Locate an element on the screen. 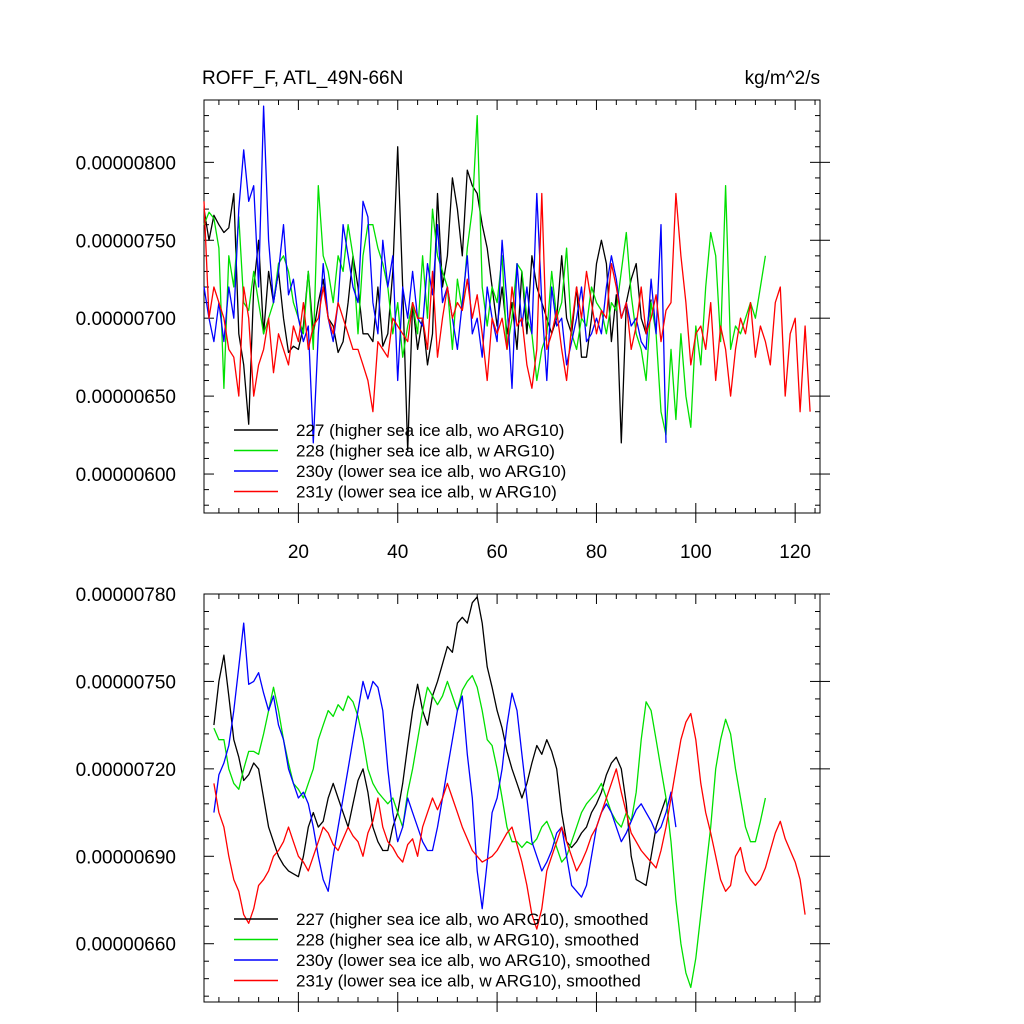 The height and width of the screenshot is (1024, 1024). chart-title-left: ROFF_F, ATL_49N-66N is located at coordinates (302, 78).